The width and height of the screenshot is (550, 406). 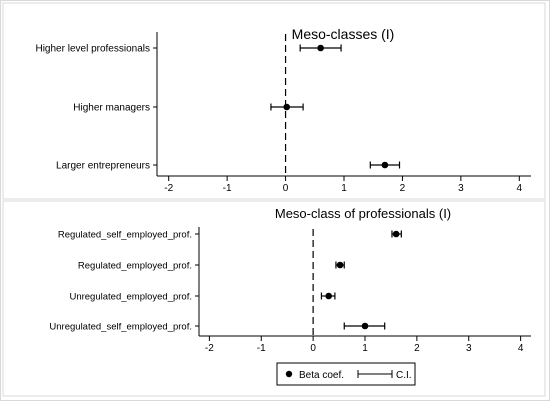 I want to click on legend-ci-label: C.I., so click(x=404, y=375).